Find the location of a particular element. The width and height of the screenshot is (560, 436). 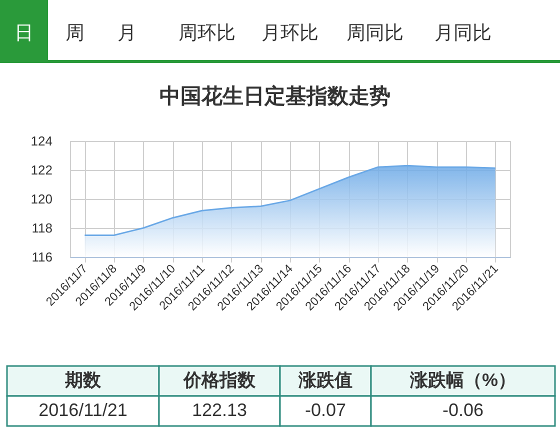

y-tick-label: 122 is located at coordinates (41, 170).